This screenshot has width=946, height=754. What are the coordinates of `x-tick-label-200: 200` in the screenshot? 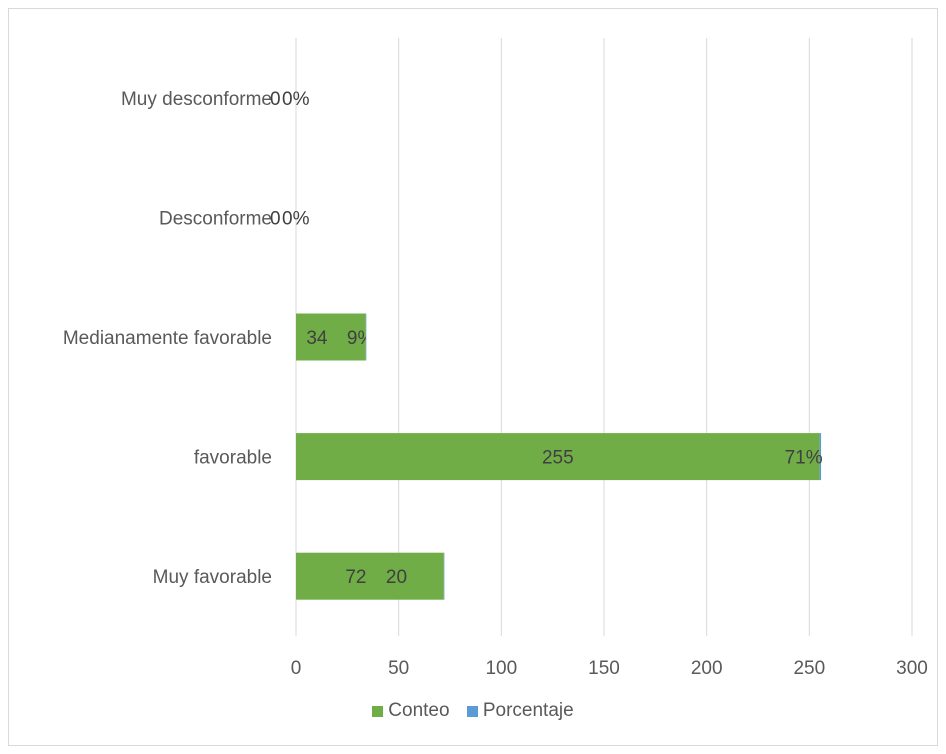 It's located at (707, 668).